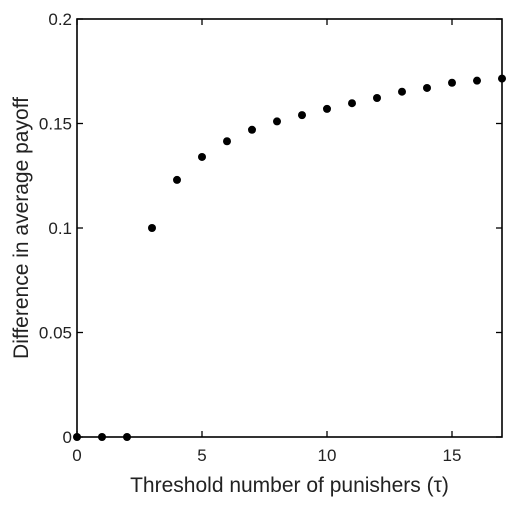  Describe the element at coordinates (60, 19) in the screenshot. I see `y-tick-label: 0.2` at that location.